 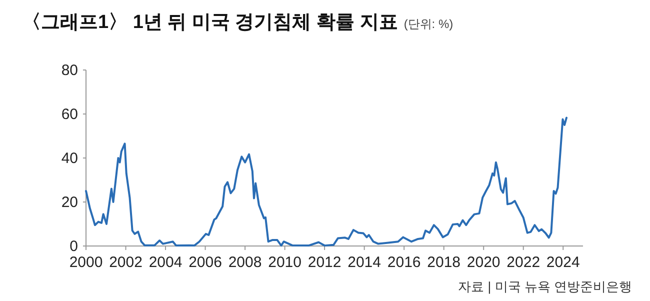 What do you see at coordinates (325, 262) in the screenshot?
I see `x-tick-label: 2012` at bounding box center [325, 262].